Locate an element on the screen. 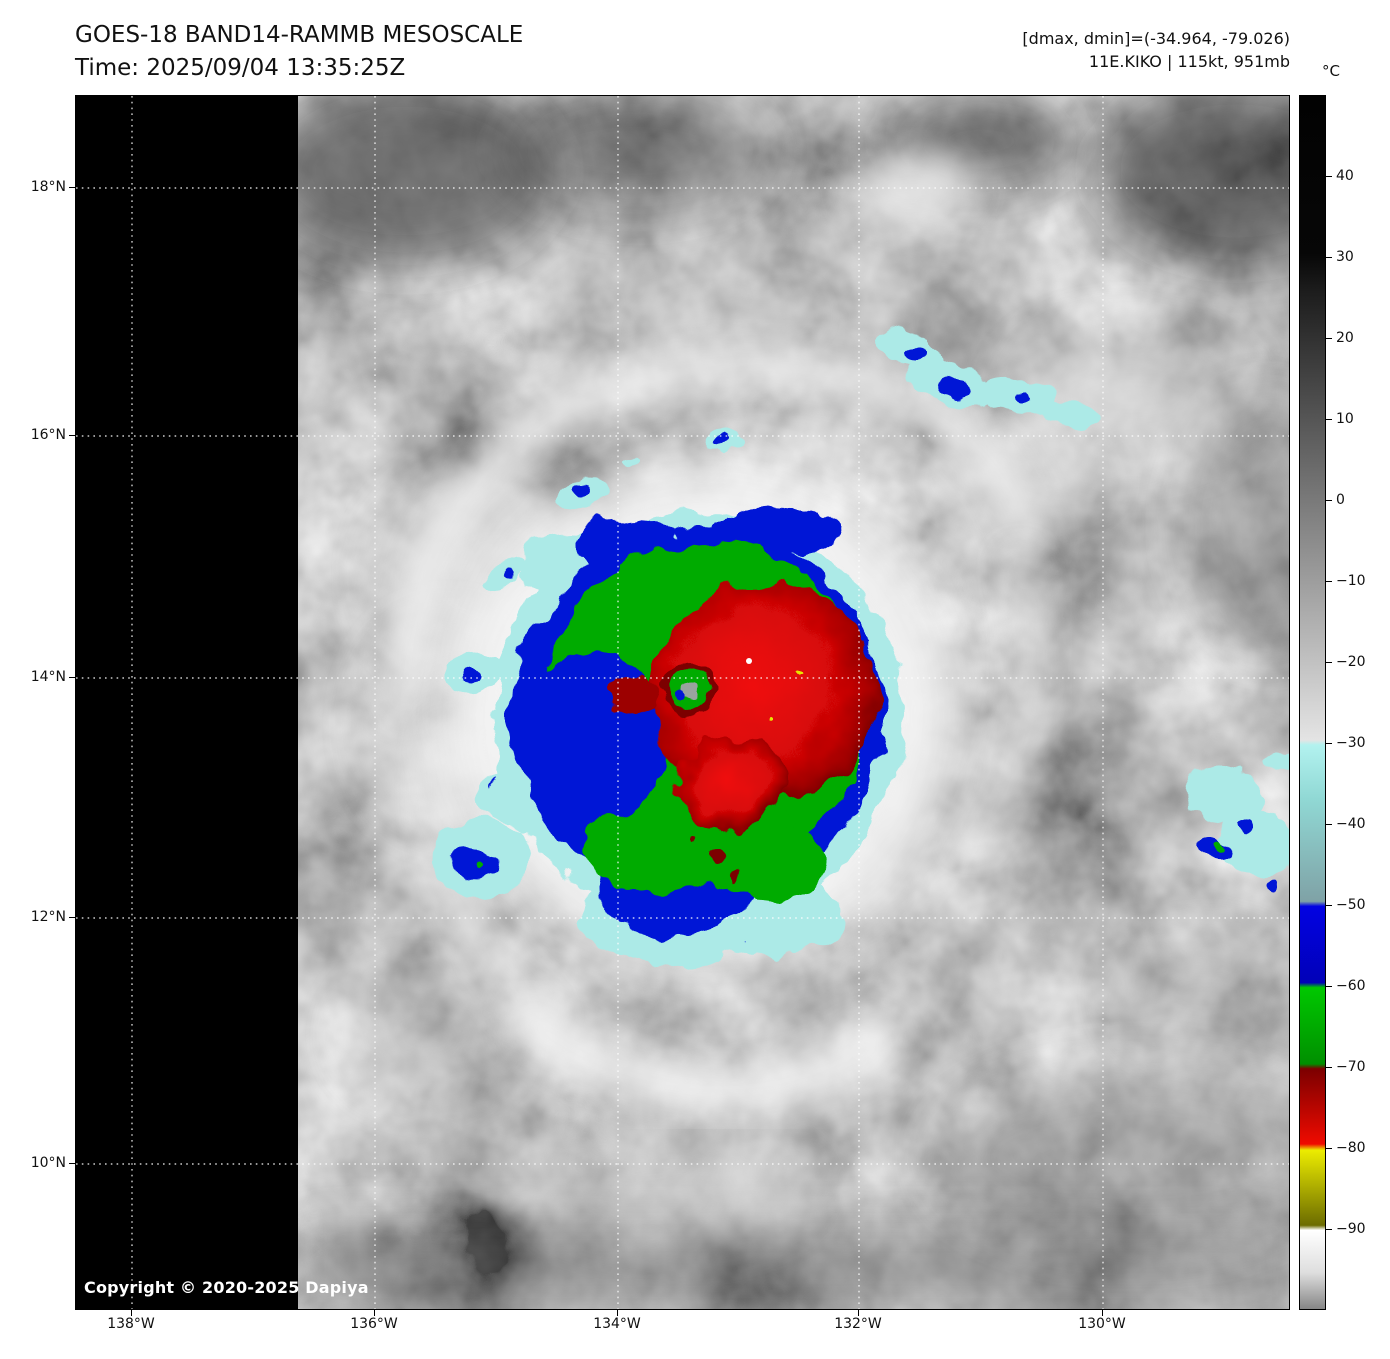 The image size is (1390, 1359). colorbar-label-neg-80: −80 is located at coordinates (1351, 1148).